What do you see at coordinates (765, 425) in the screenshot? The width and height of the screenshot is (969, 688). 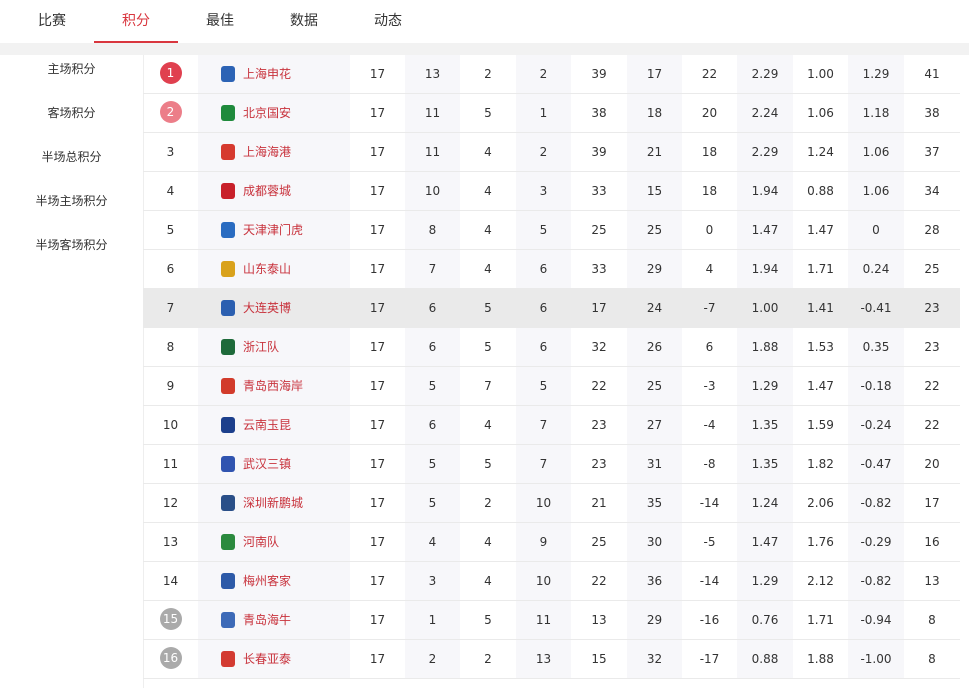 I see `stat-cell: 1.35` at bounding box center [765, 425].